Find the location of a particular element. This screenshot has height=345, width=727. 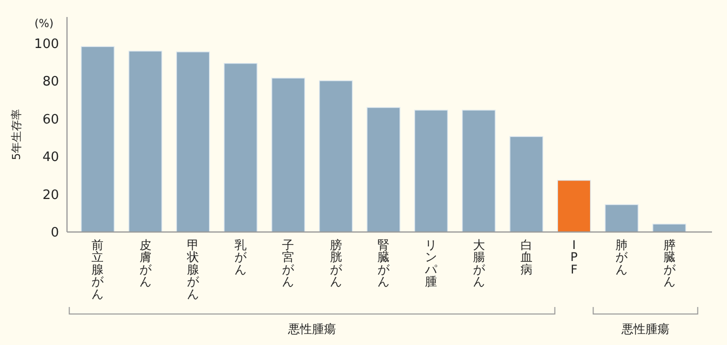

x-tick-label: 皮膚がん is located at coordinates (145, 263).